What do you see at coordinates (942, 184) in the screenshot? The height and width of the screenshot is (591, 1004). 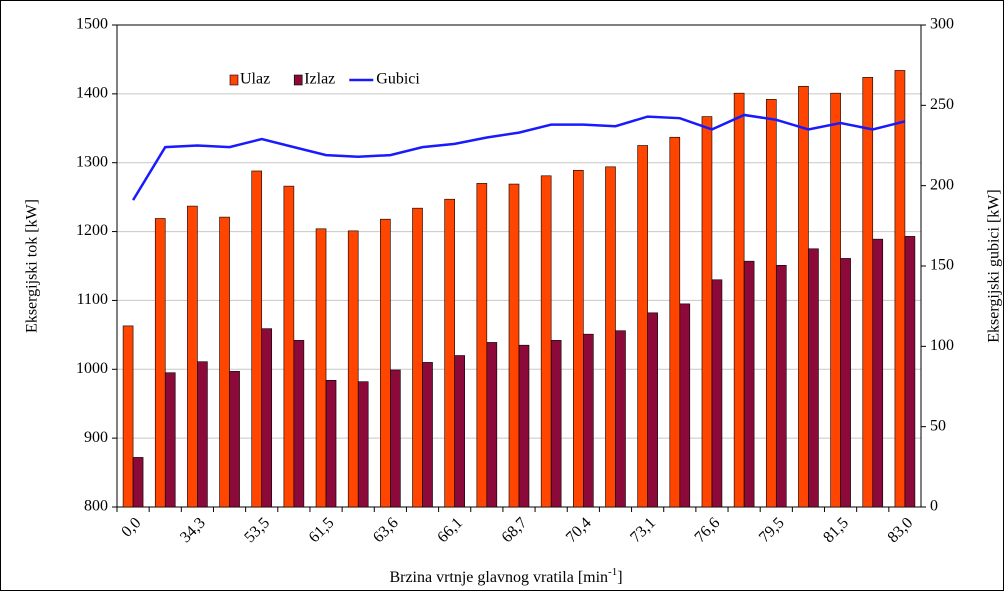 I see `y2-tick-label: 200` at bounding box center [942, 184].